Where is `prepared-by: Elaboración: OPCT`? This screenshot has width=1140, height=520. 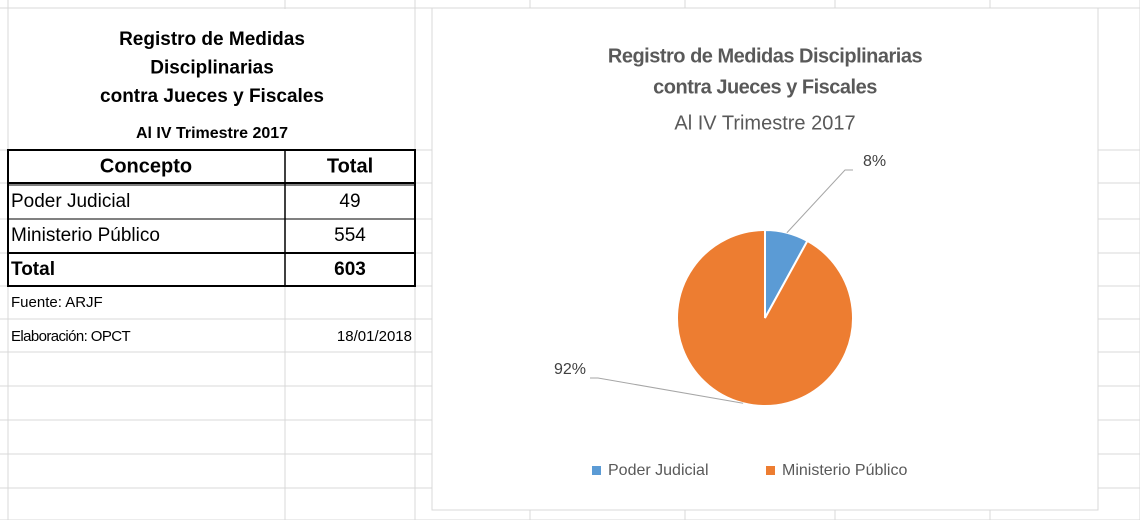 prepared-by: Elaboración: OPCT is located at coordinates (70, 336).